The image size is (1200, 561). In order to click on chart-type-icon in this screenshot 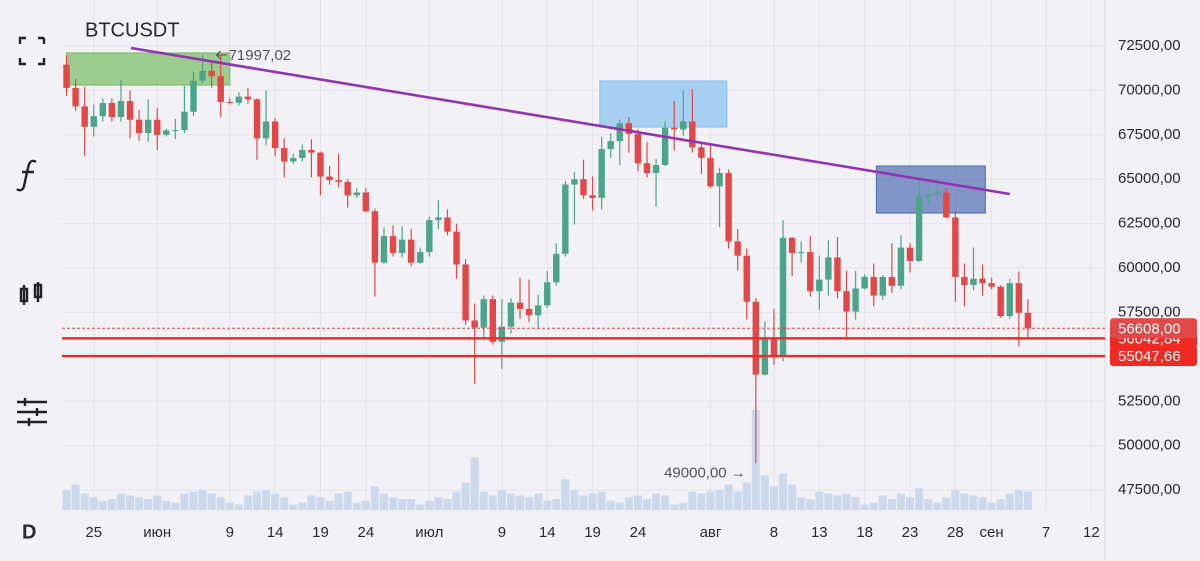, I will do `click(31, 293)`.